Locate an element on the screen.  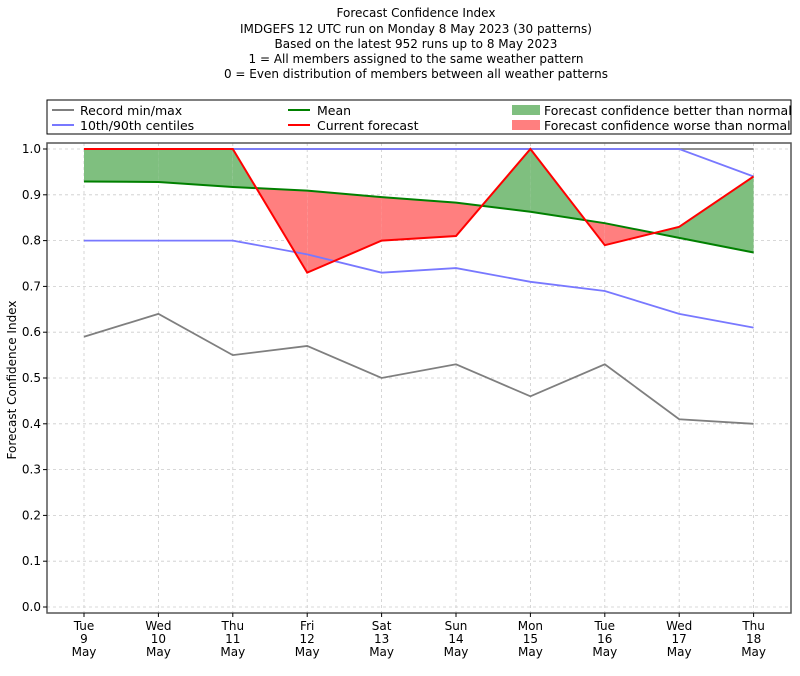
legend-frame is located at coordinates (419, 117).